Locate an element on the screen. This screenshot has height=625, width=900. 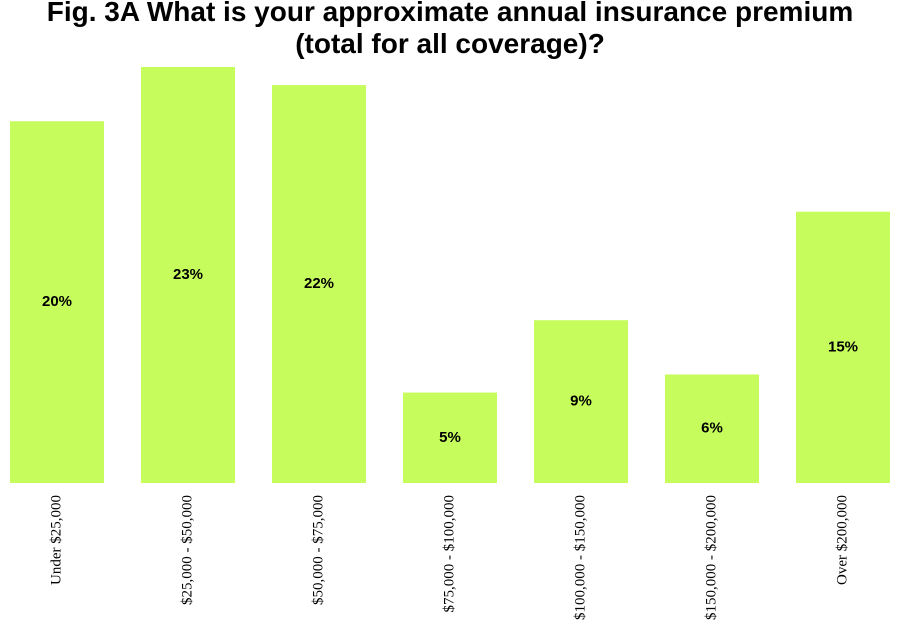
x-tick-label: $75,000 - $100,000 is located at coordinates (449, 554).